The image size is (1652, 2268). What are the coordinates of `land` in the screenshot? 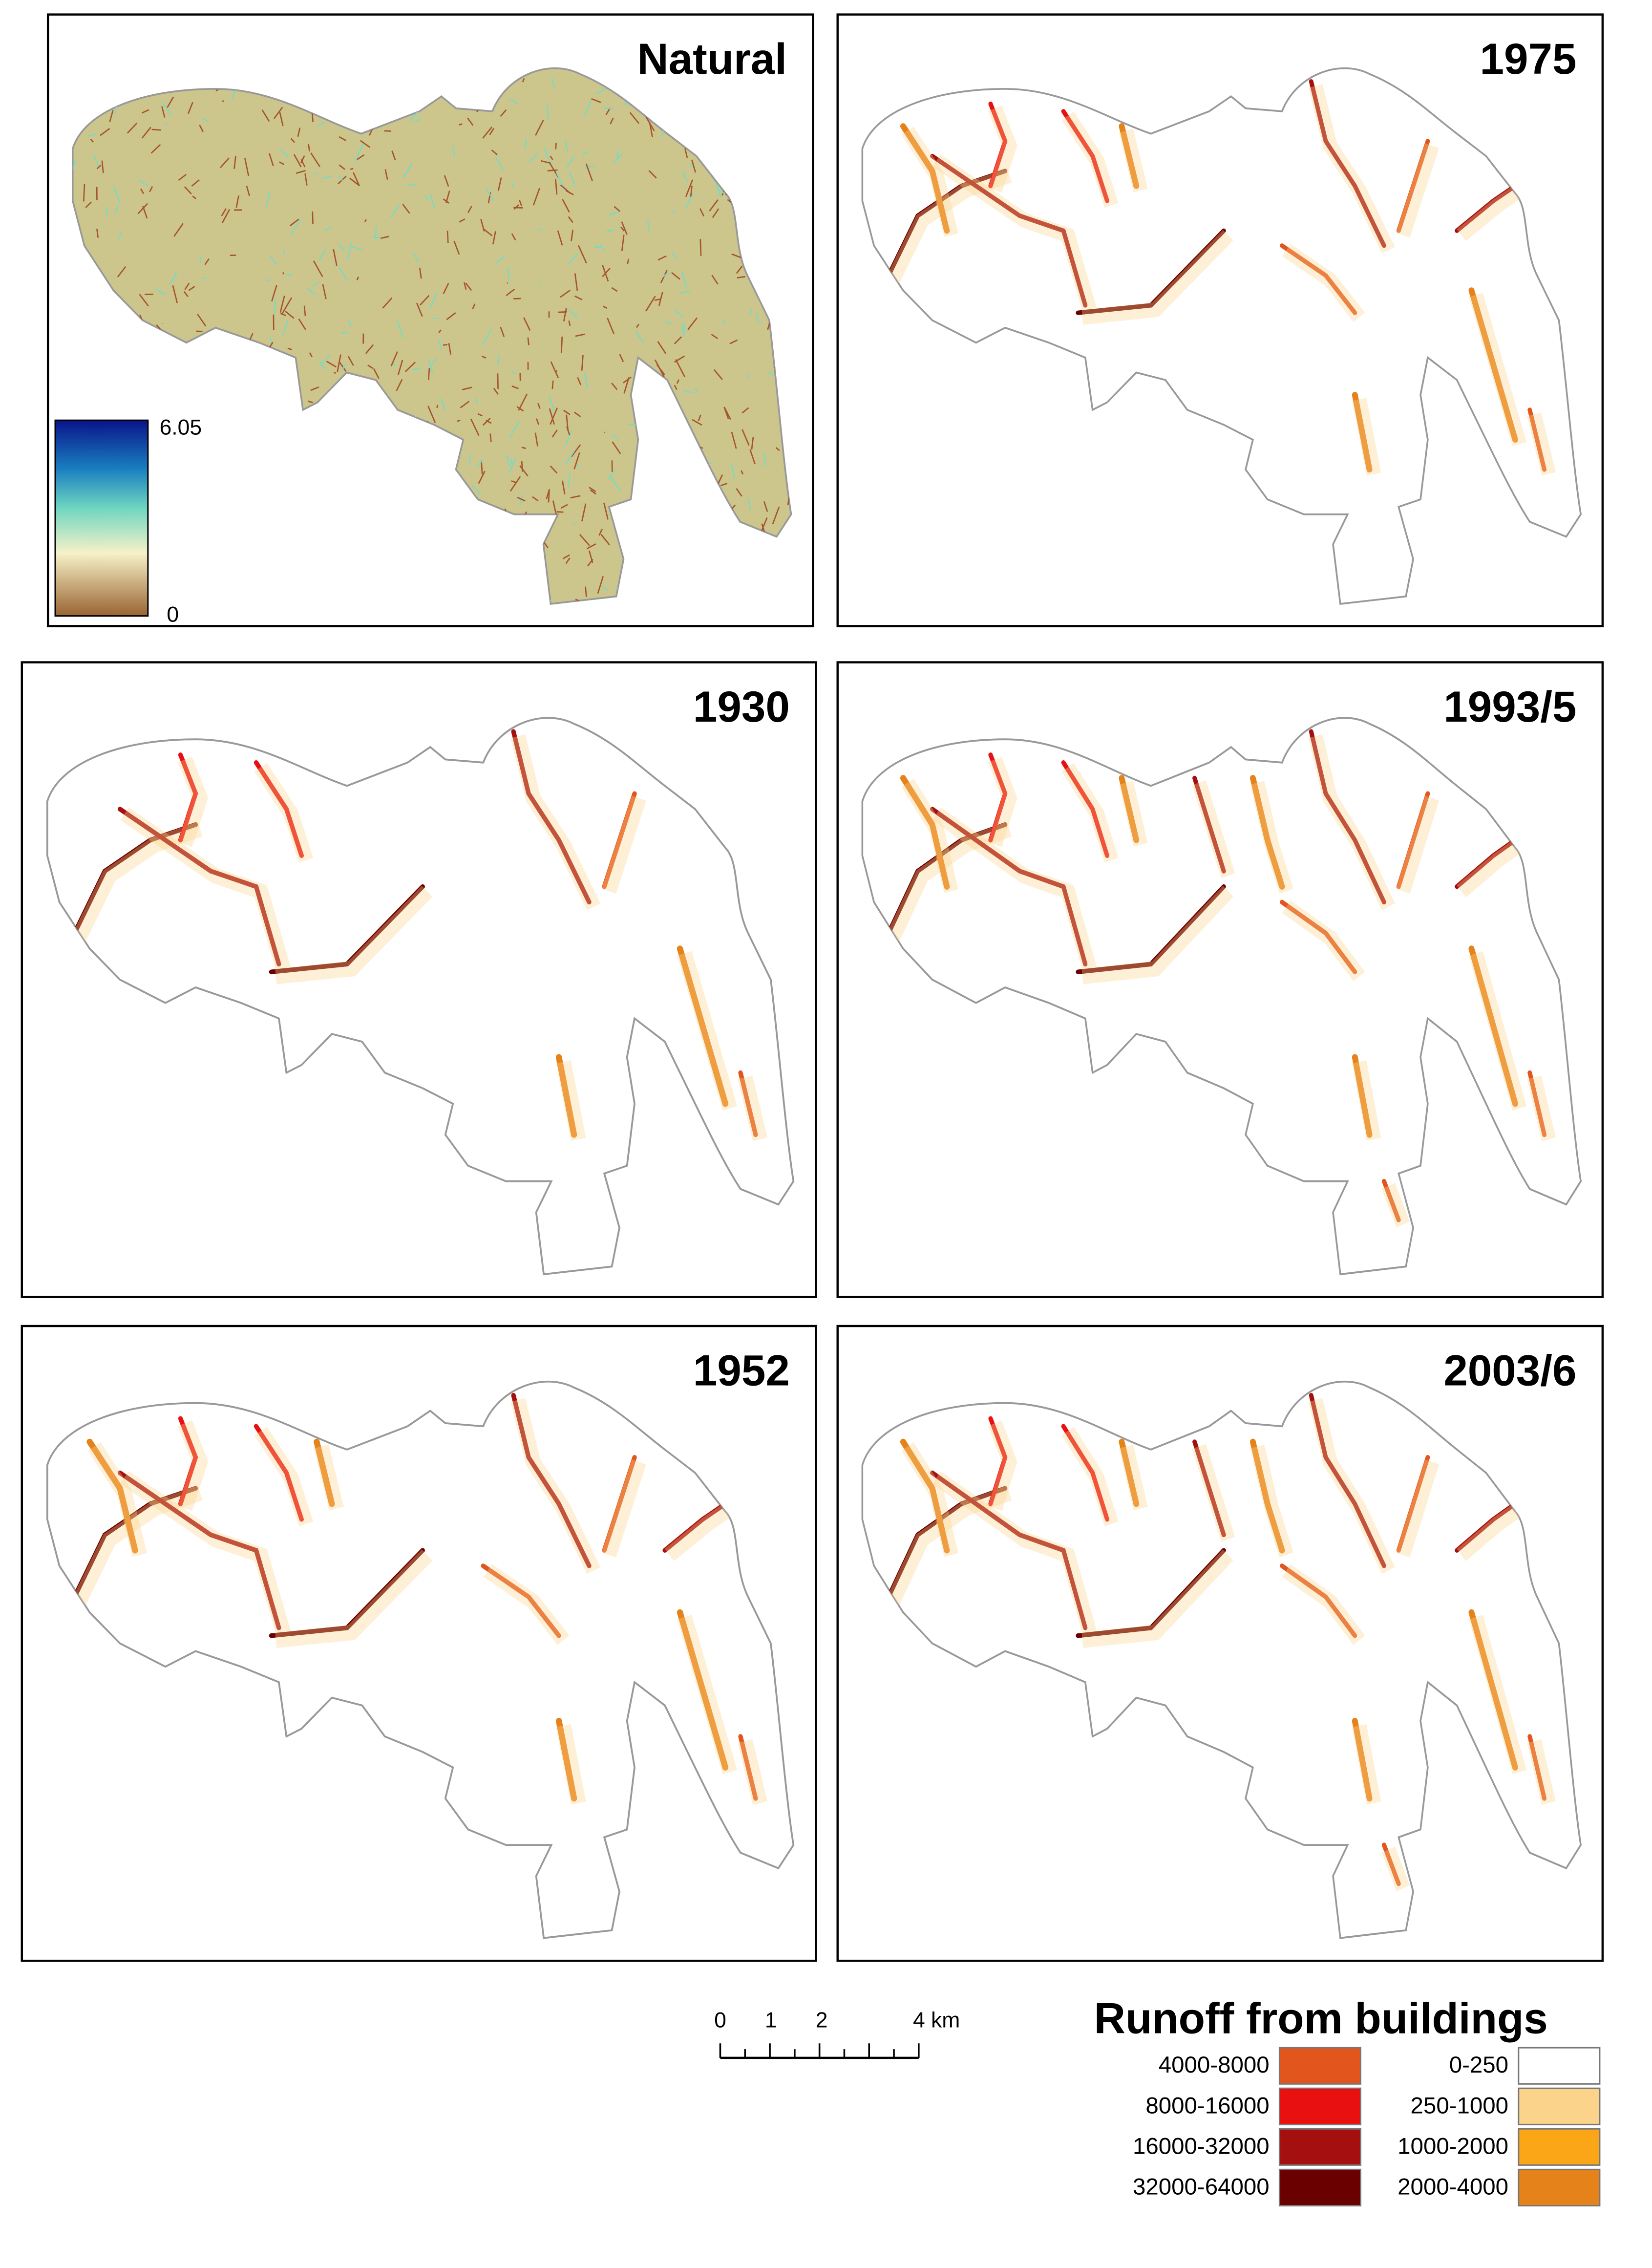 It's located at (1221, 996).